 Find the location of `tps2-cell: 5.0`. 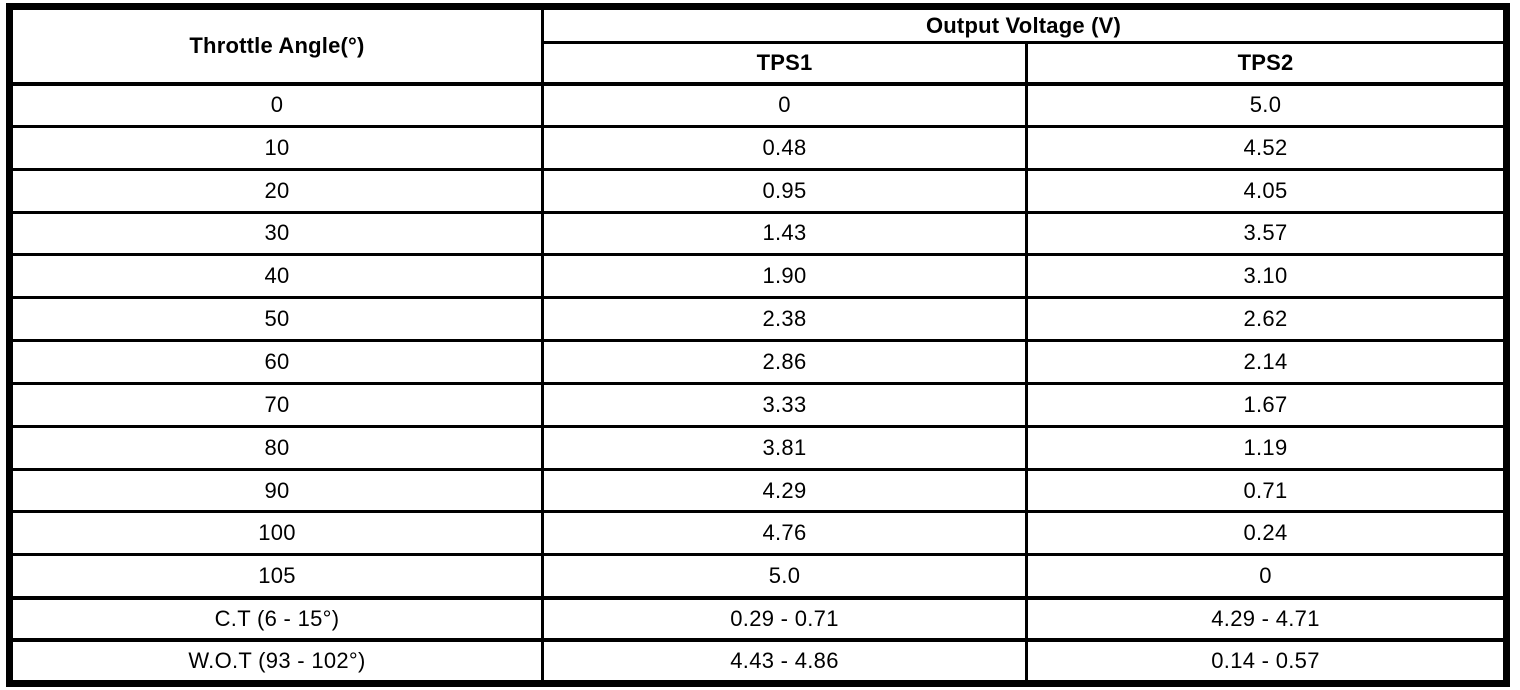

tps2-cell: 5.0 is located at coordinates (1266, 105).